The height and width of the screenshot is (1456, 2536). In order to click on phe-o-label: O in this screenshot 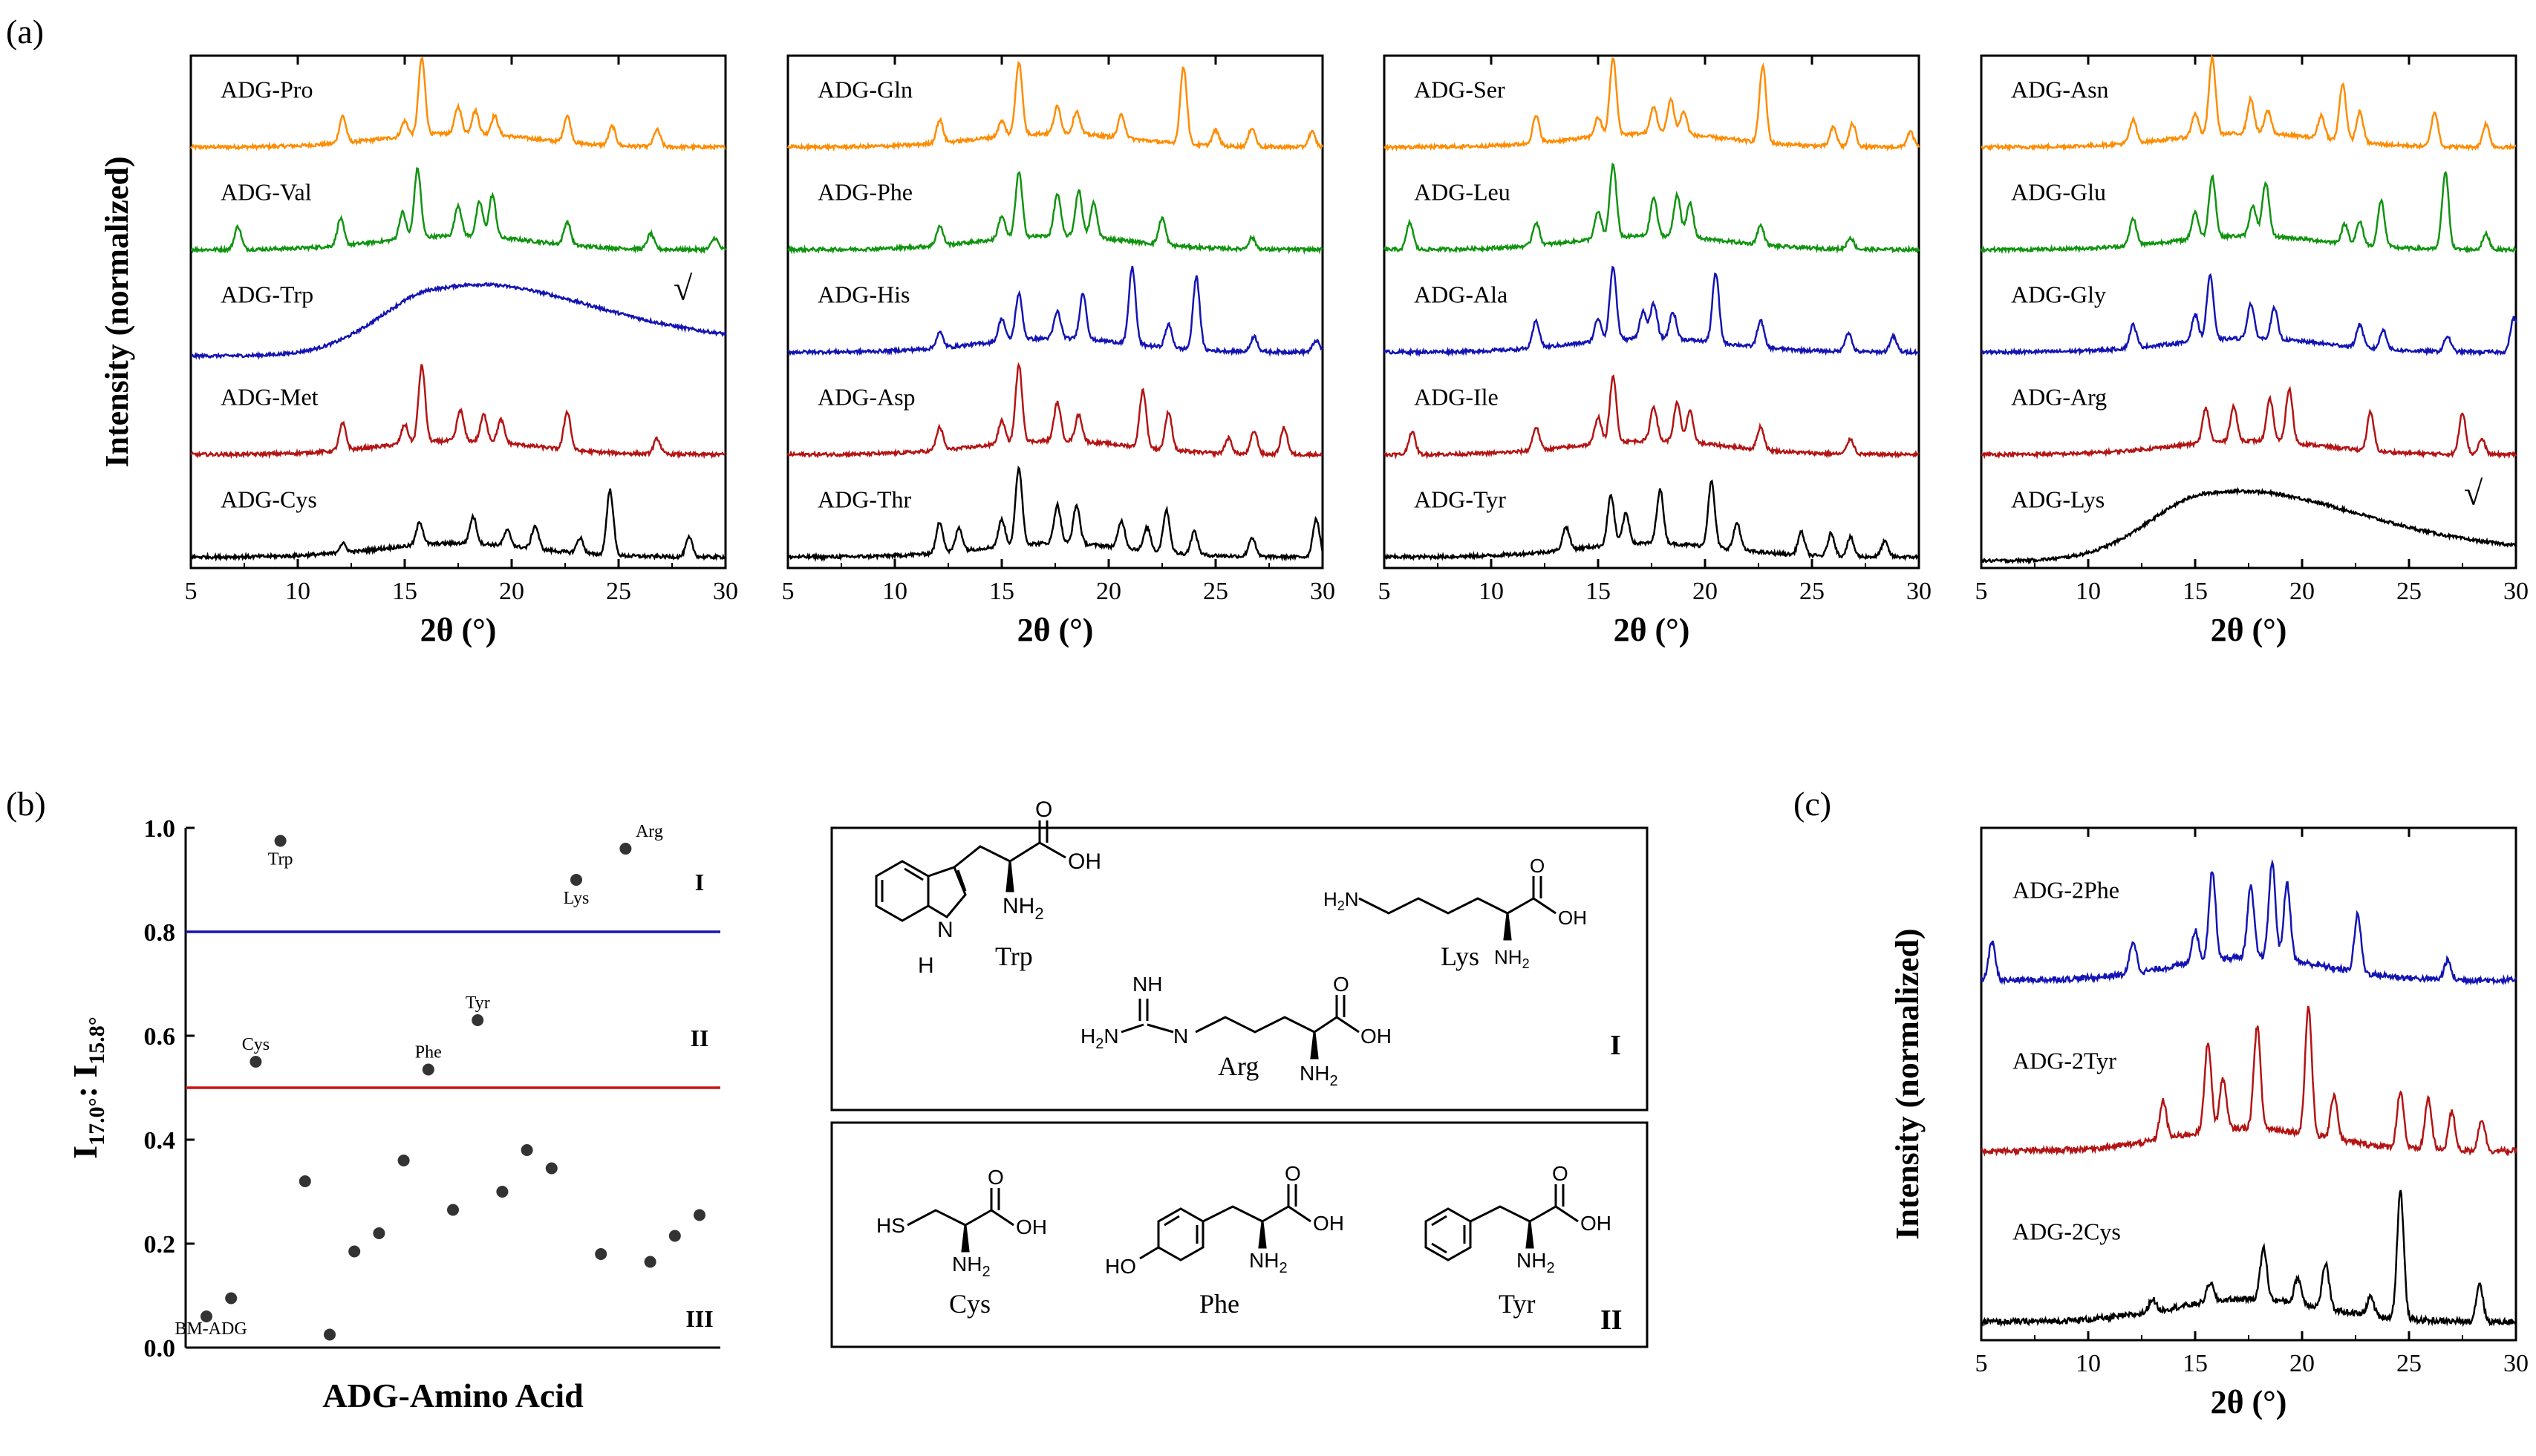, I will do `click(1293, 1174)`.